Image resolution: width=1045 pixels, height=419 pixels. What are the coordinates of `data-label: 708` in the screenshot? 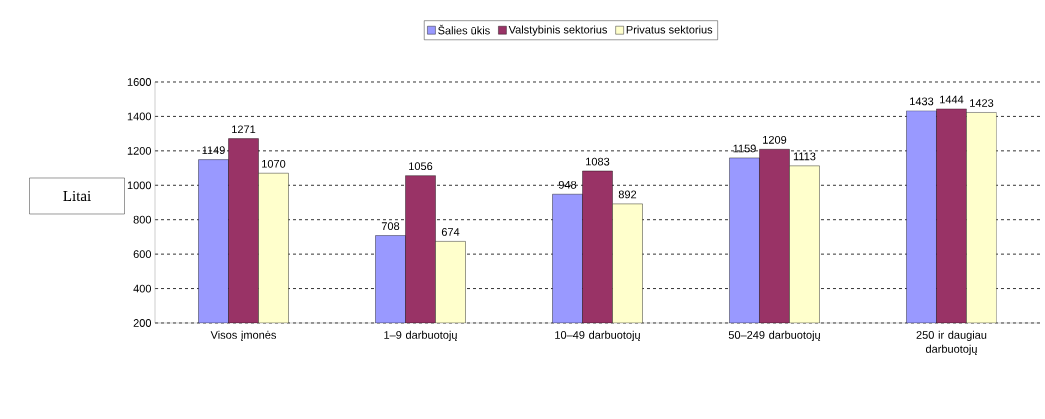 It's located at (390, 226).